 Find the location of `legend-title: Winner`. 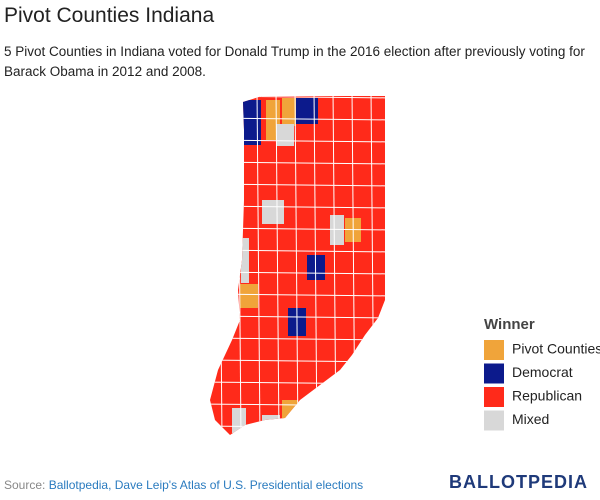

legend-title: Winner is located at coordinates (509, 324).